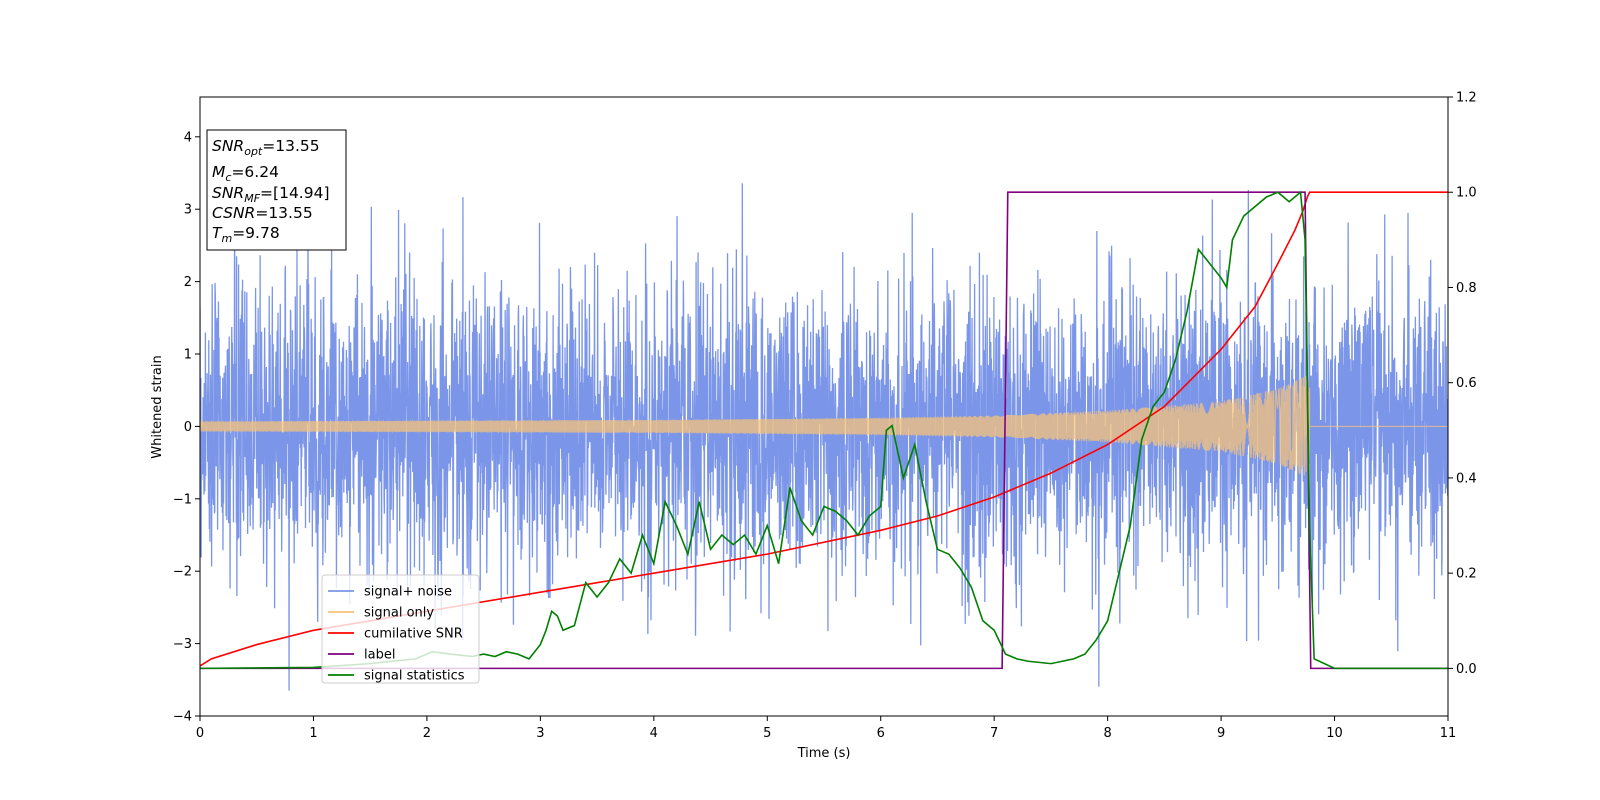 The width and height of the screenshot is (1600, 800). I want to click on x-tick-label: 5, so click(767, 733).